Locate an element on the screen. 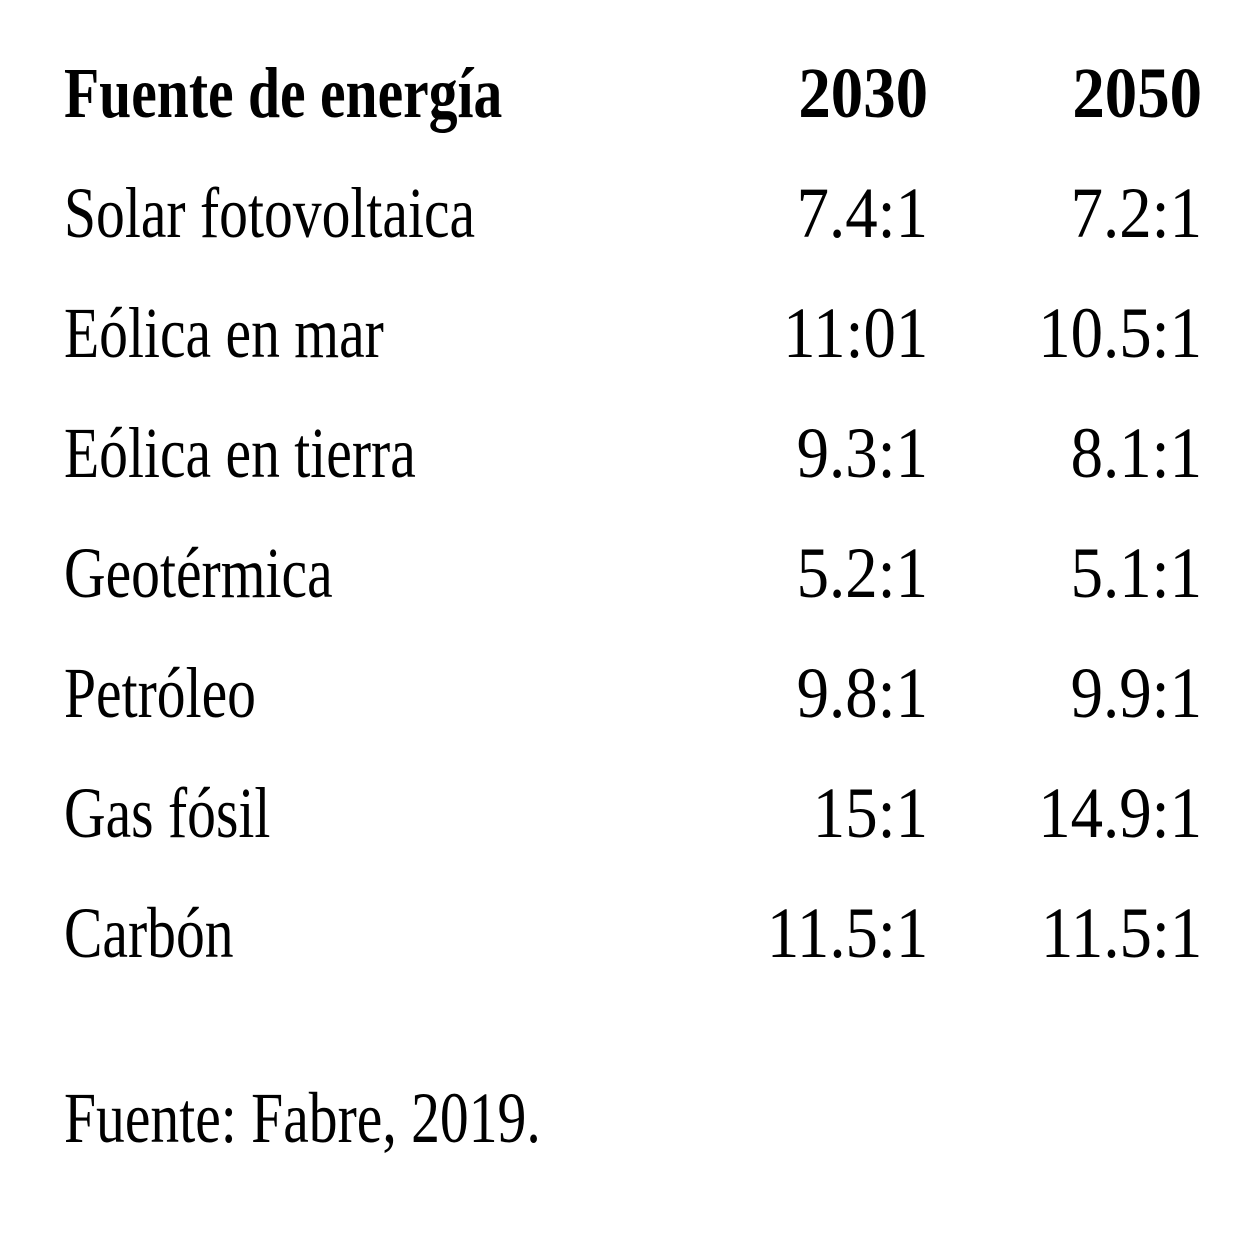  table-row-carbon: Carbón 11.5:1 11.5:1 is located at coordinates (633, 933).